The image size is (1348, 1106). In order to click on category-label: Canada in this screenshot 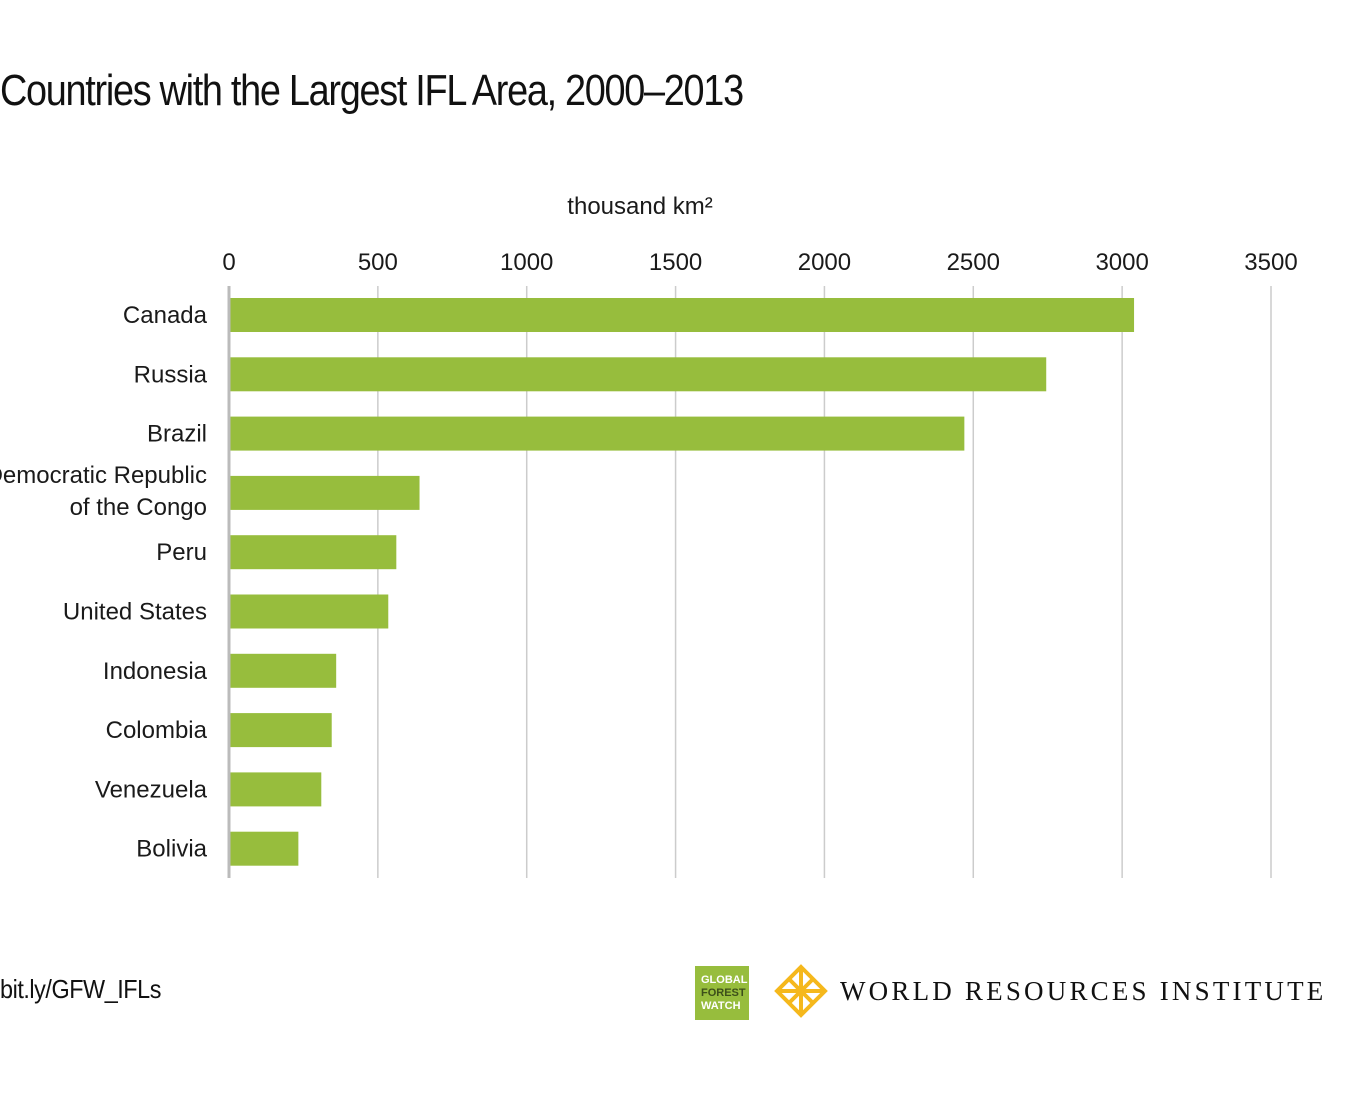, I will do `click(165, 315)`.